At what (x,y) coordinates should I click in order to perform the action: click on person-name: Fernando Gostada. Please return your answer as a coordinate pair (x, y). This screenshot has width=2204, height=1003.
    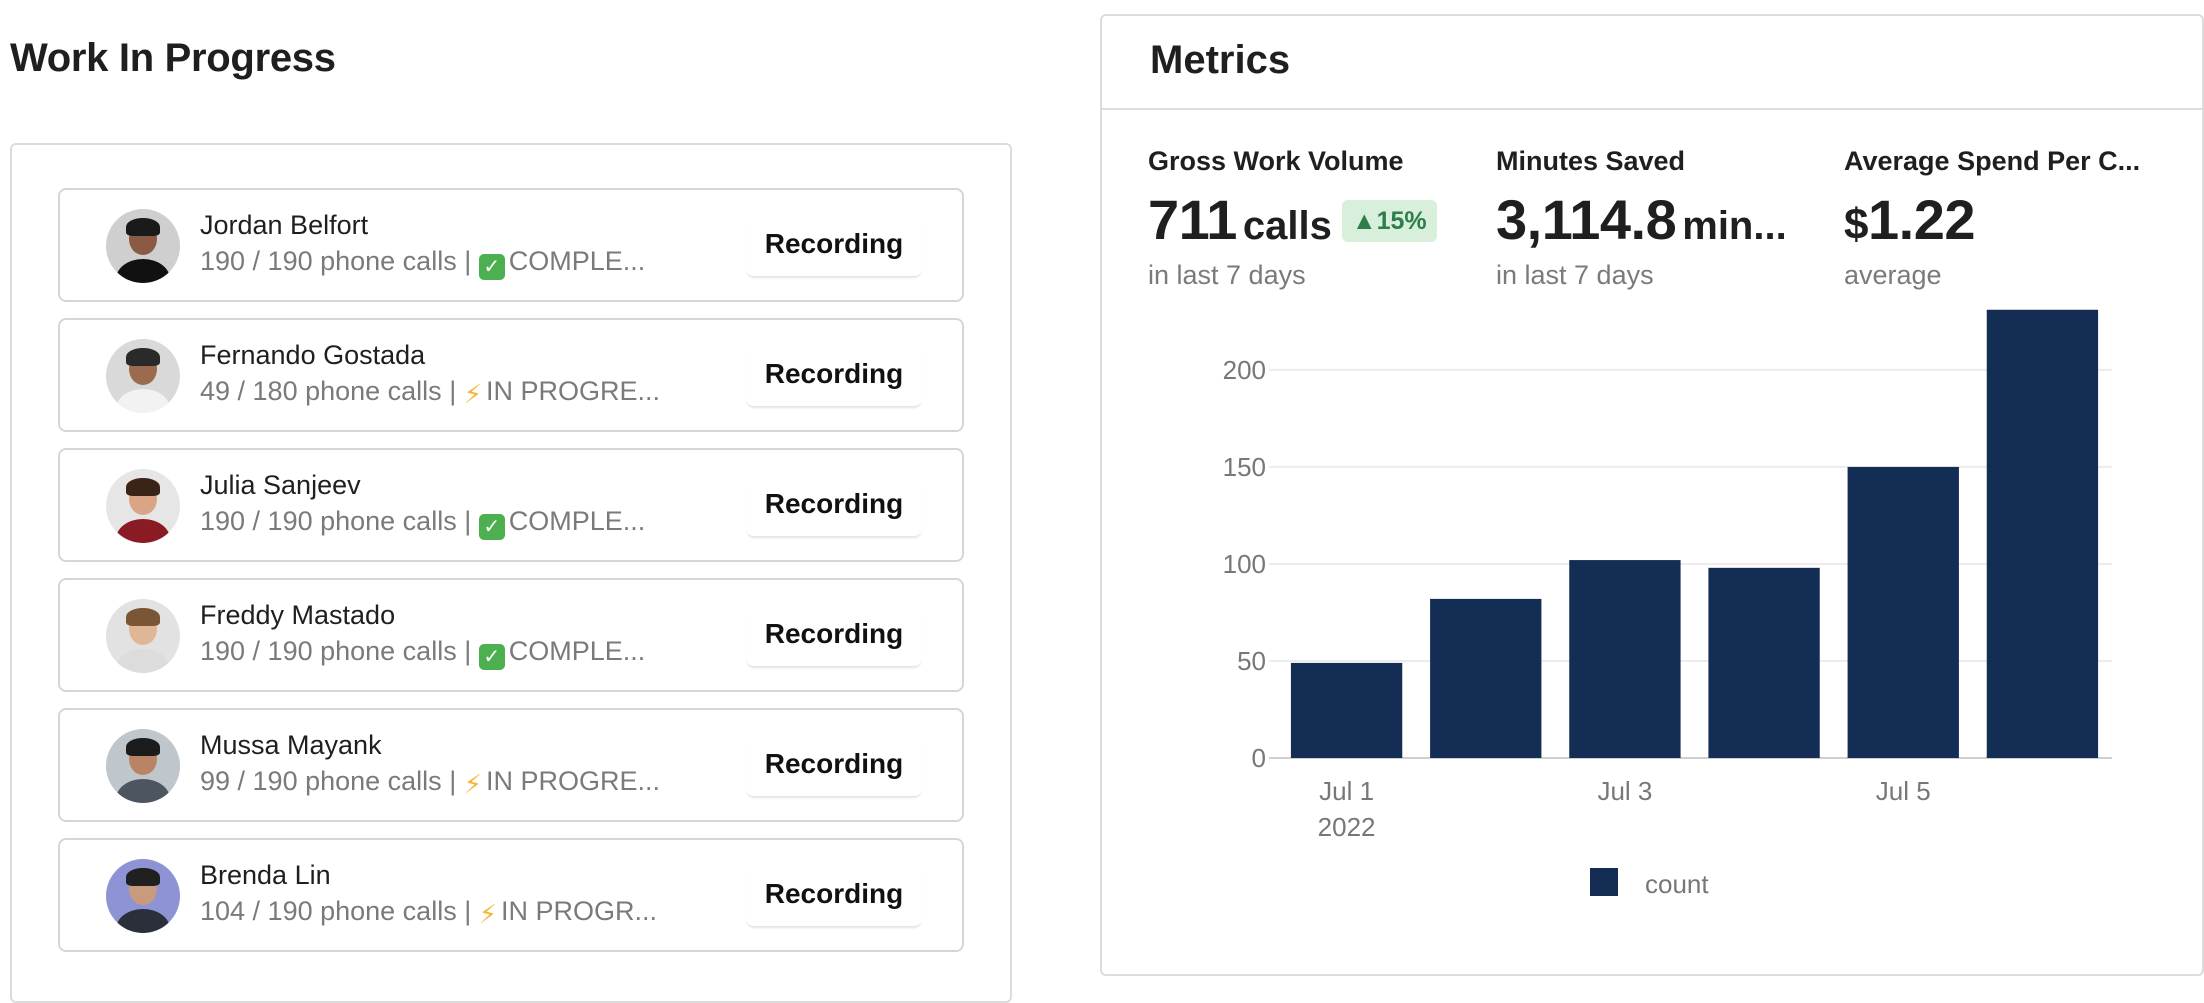
    Looking at the image, I should click on (313, 355).